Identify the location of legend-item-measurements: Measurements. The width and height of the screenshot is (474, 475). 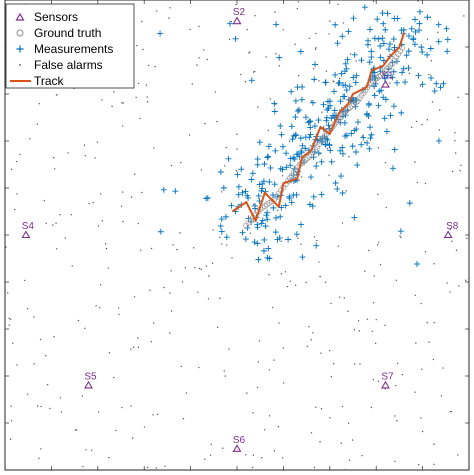
(64, 49).